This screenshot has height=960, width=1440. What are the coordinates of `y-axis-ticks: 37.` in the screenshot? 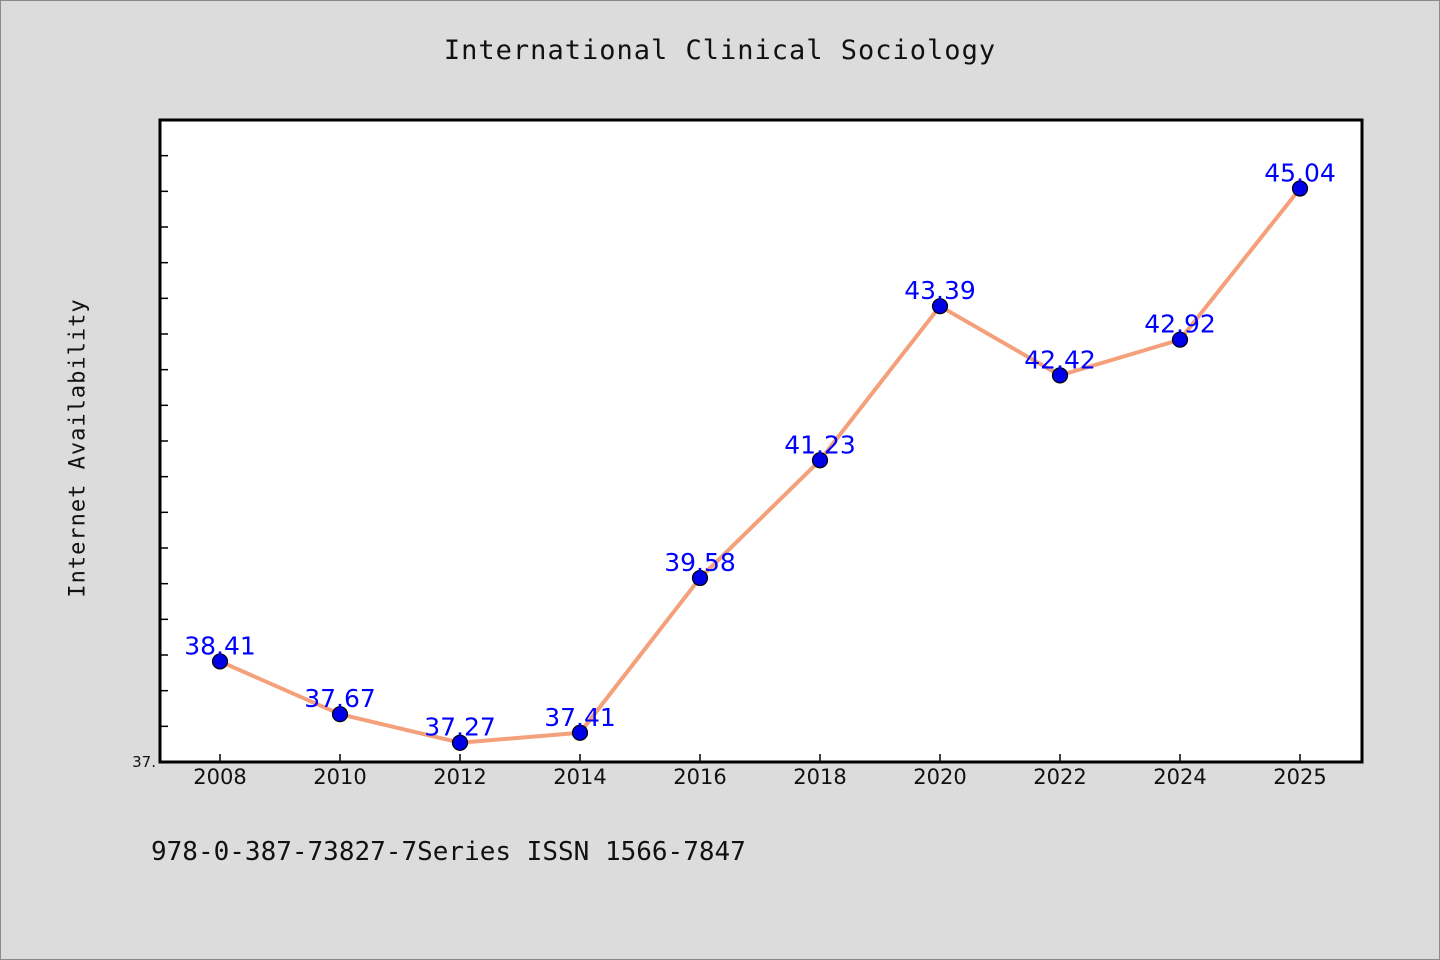 It's located at (150, 462).